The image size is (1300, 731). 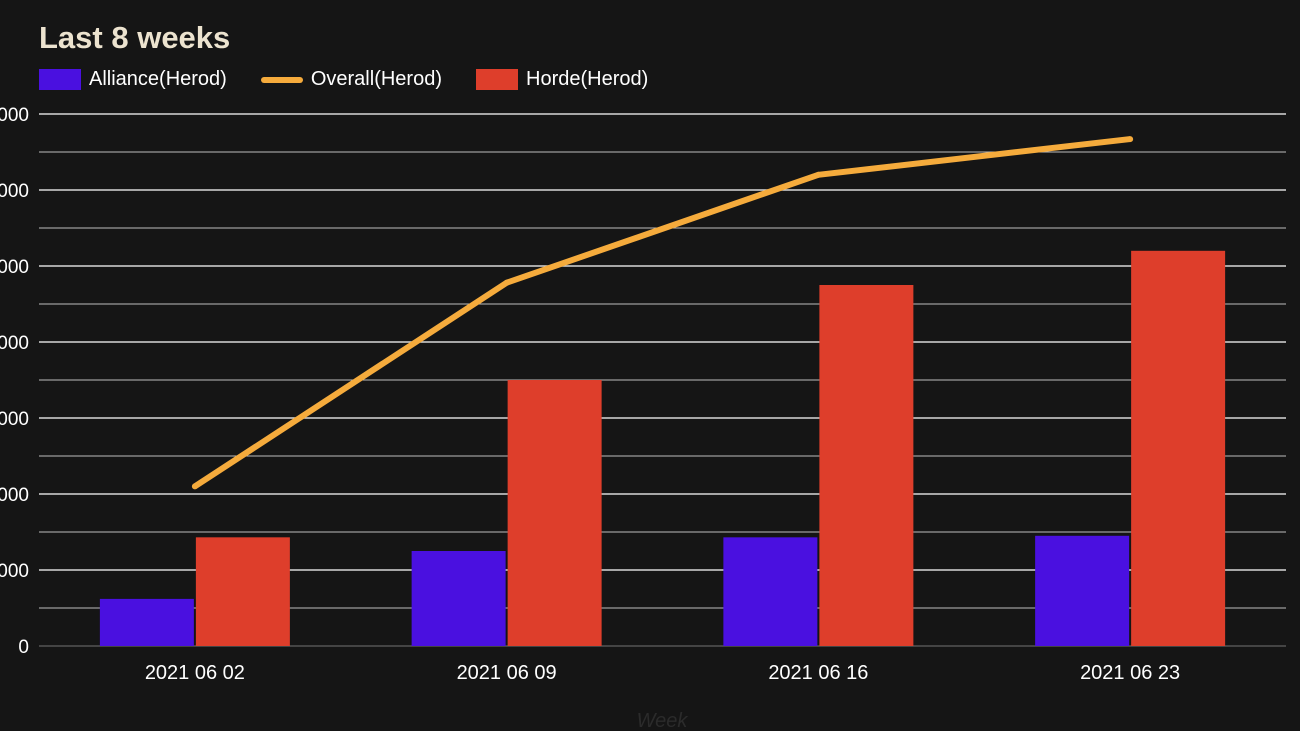 I want to click on legend-swatch-overall, so click(x=281, y=79).